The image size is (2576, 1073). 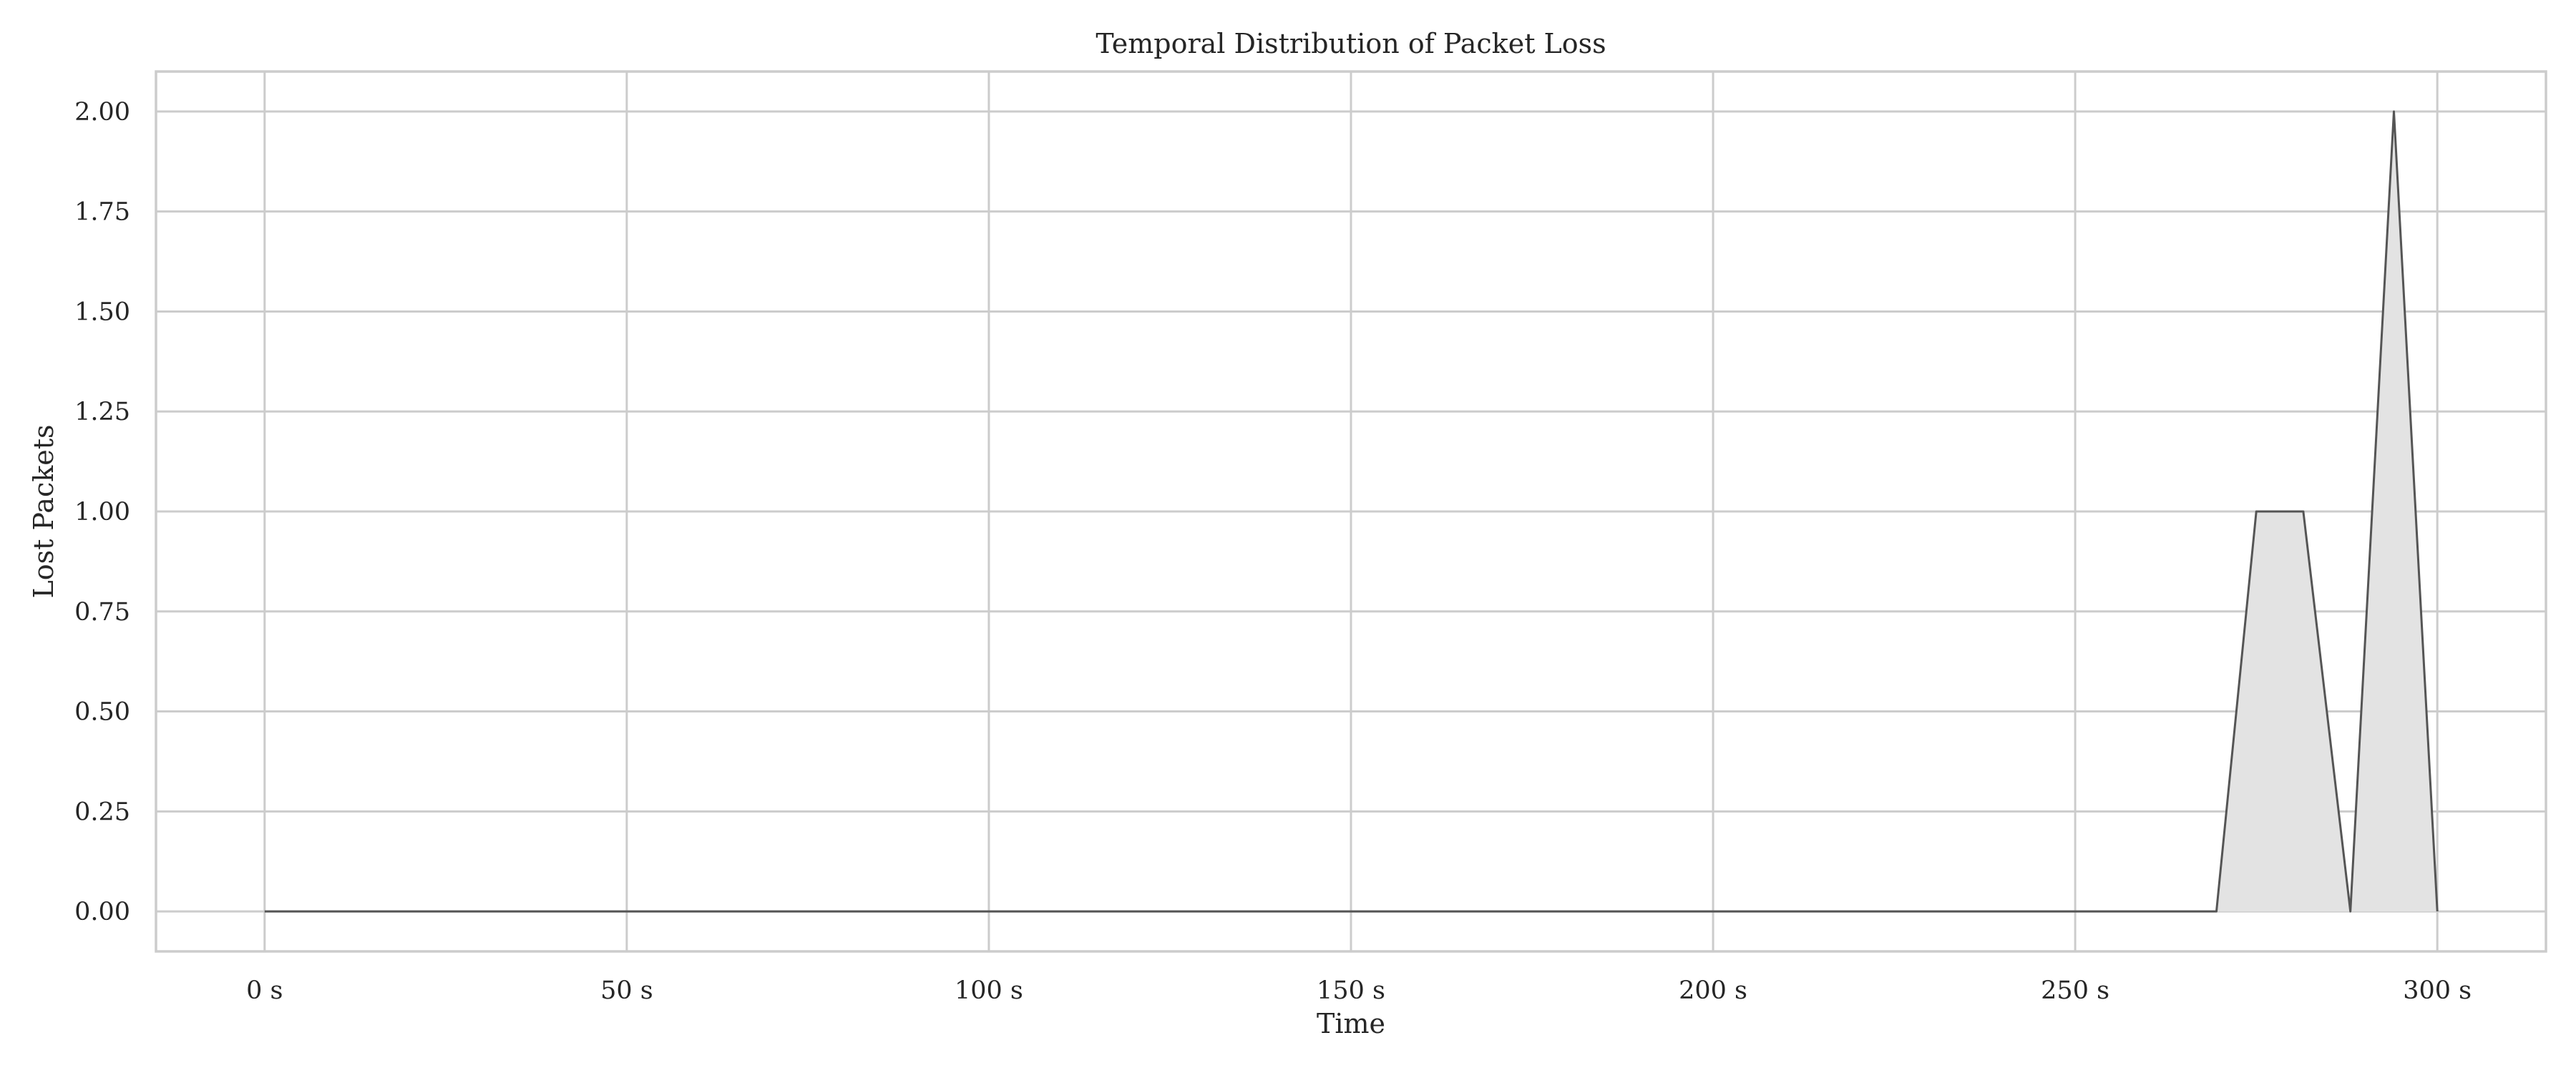 I want to click on x-tick-label: 250 s, so click(x=2075, y=990).